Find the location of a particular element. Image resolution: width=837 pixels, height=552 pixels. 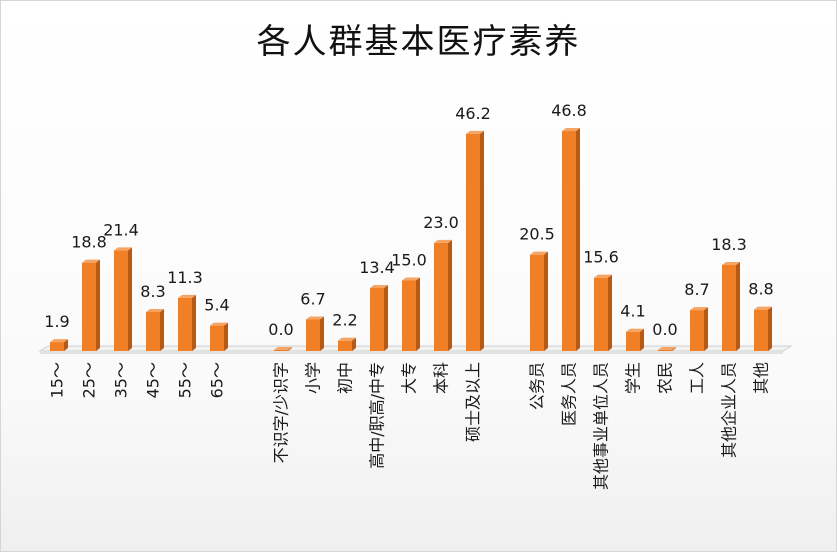

category-label: 其他事业单位人员 is located at coordinates (601, 426).